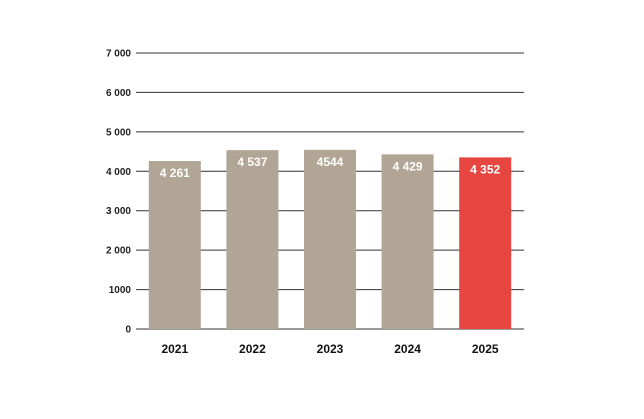  I want to click on y-tick-label: 2 000, so click(118, 251).